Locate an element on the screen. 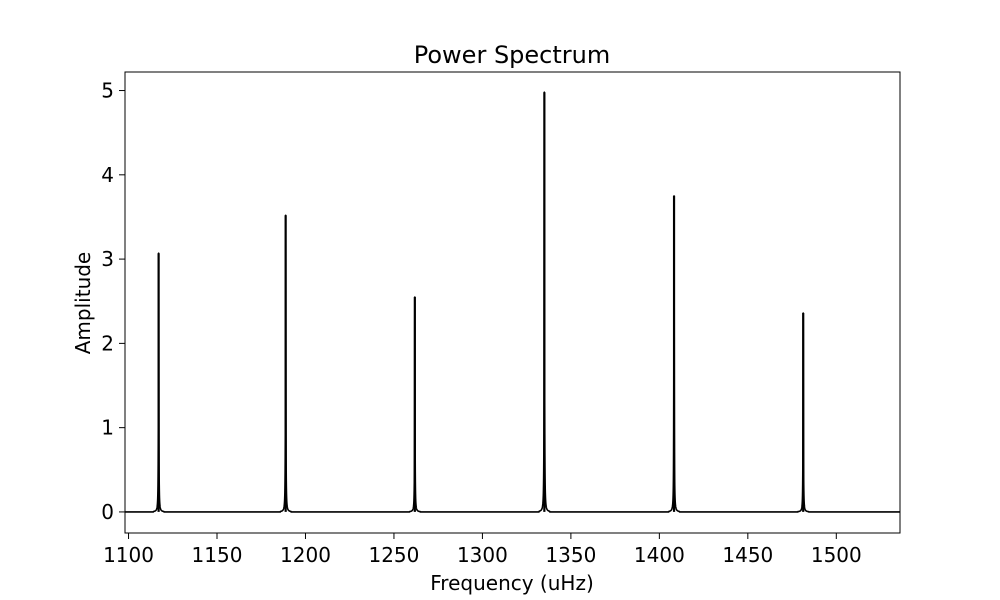 The height and width of the screenshot is (600, 1000). y-tick-label: 5 is located at coordinates (107, 91).